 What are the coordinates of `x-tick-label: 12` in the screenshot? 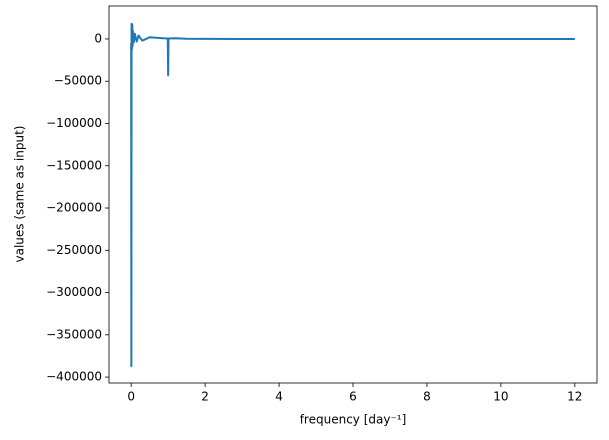 It's located at (574, 397).